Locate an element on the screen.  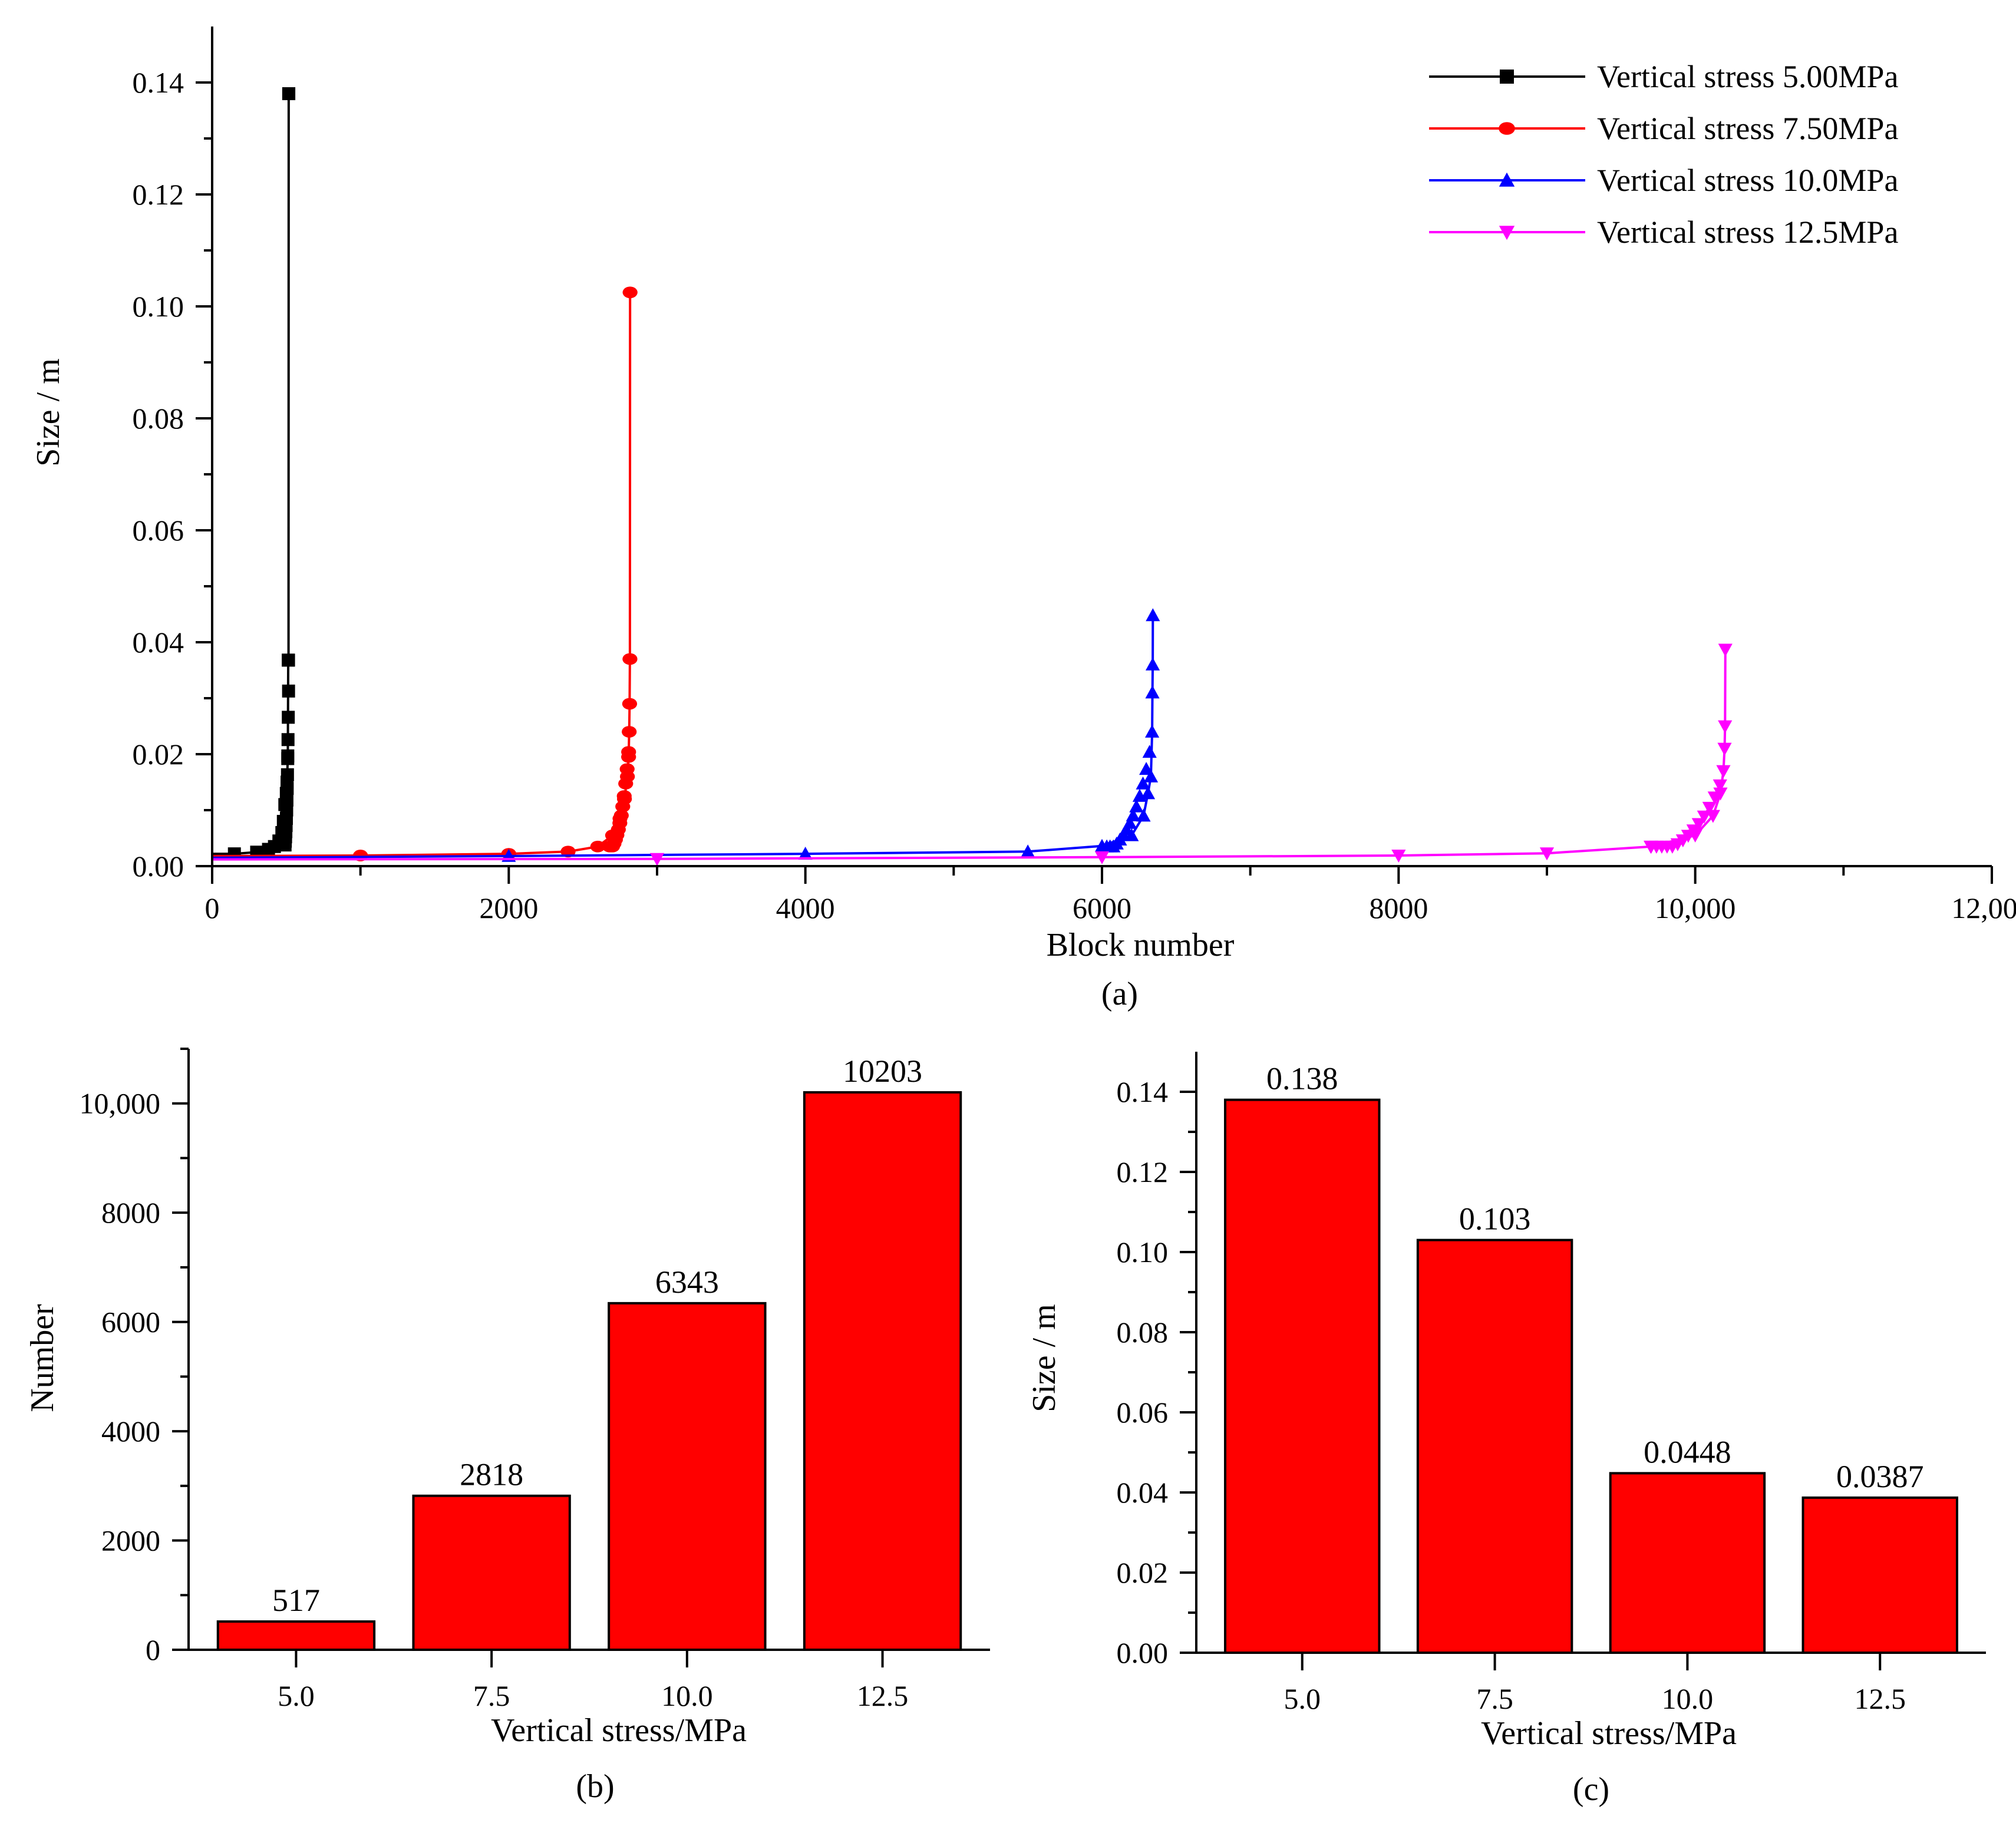
panel-b-bar-value-label-3: 10203 is located at coordinates (883, 1071).